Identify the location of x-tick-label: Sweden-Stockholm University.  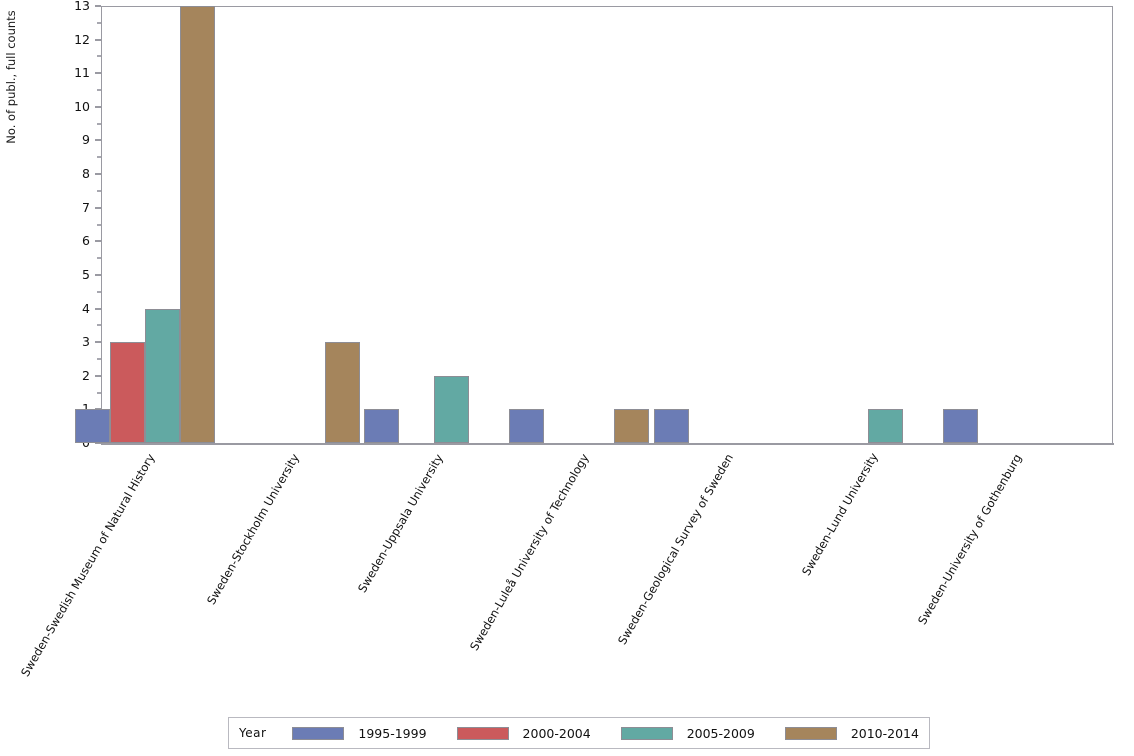
(252, 529).